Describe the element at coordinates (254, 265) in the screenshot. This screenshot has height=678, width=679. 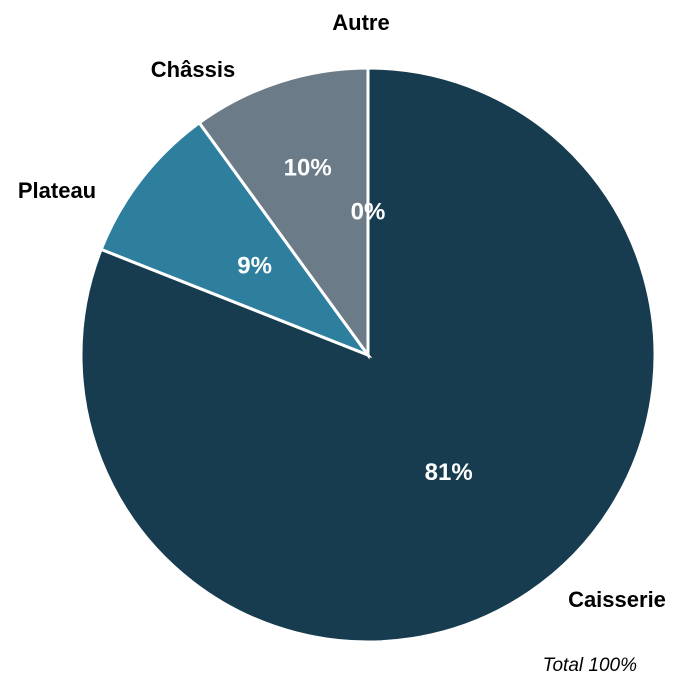
I see `value-label: 9%` at that location.